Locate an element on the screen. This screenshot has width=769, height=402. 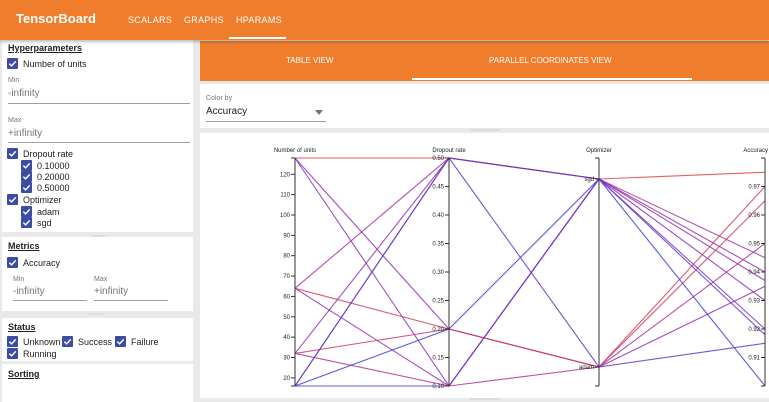
dropout-value-row: 0.20000 is located at coordinates (45, 176).